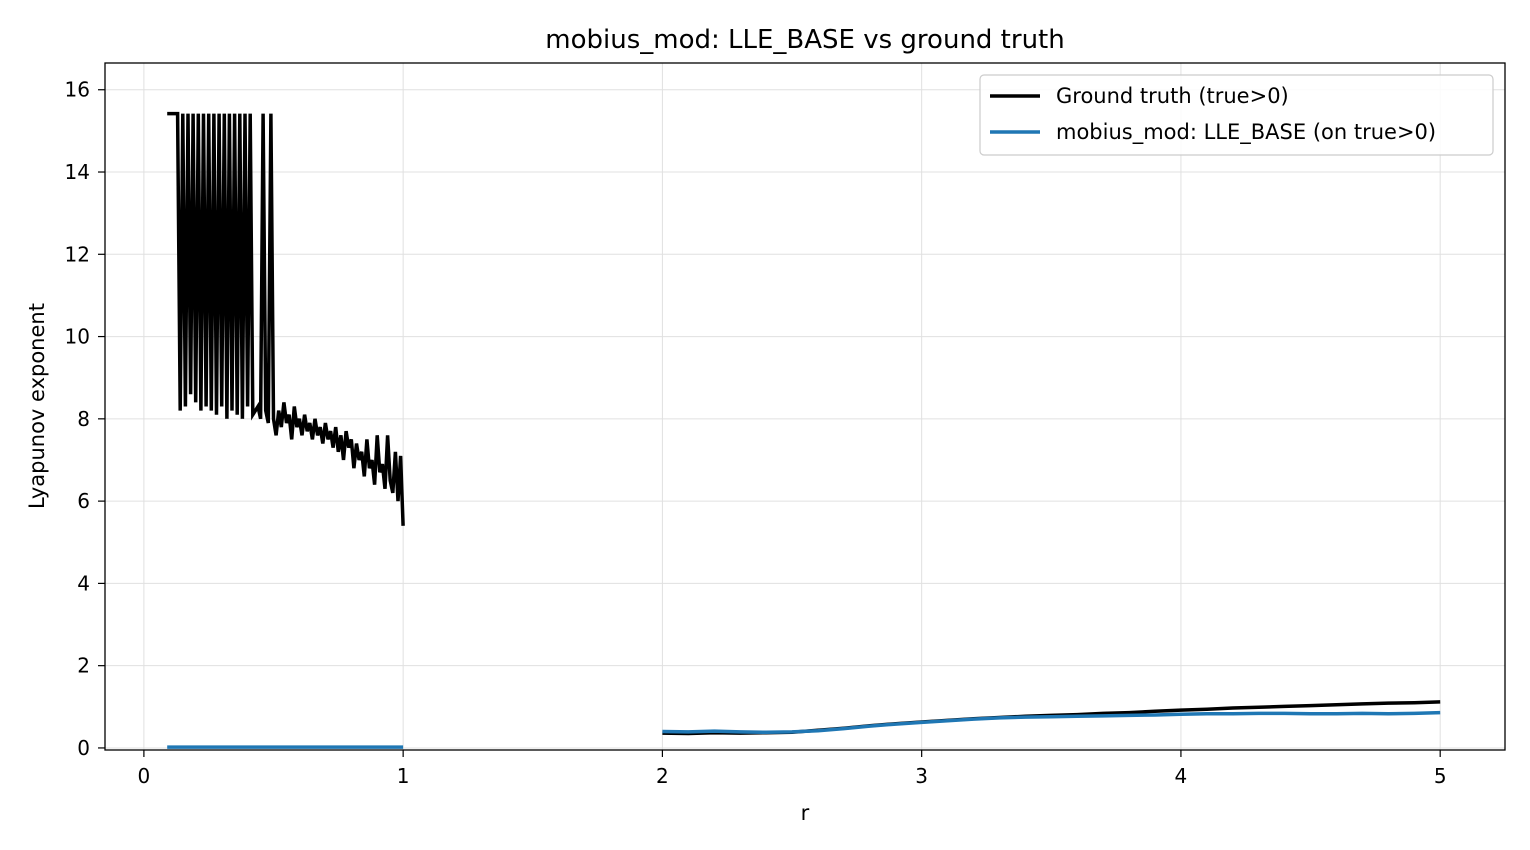  Describe the element at coordinates (77, 172) in the screenshot. I see `y-tick-label: 14` at that location.